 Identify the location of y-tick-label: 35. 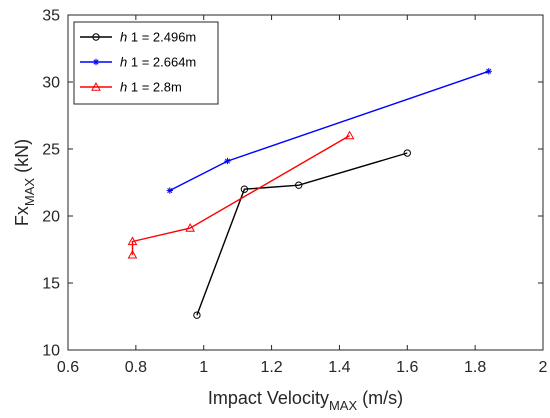
(51, 16).